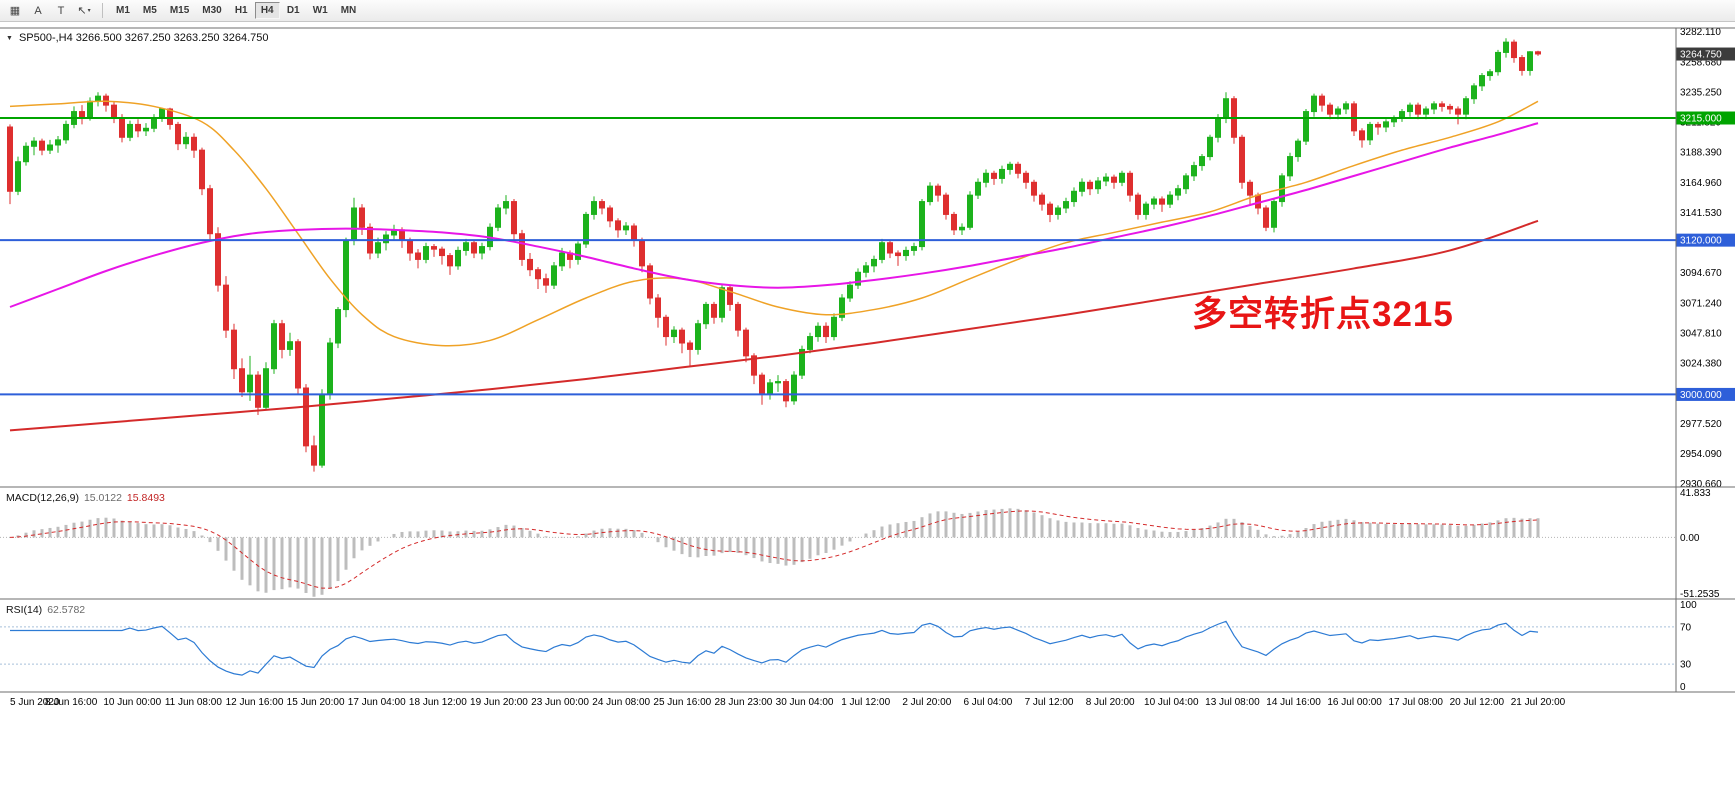  I want to click on svg-text: 3071.240, so click(1701, 303).